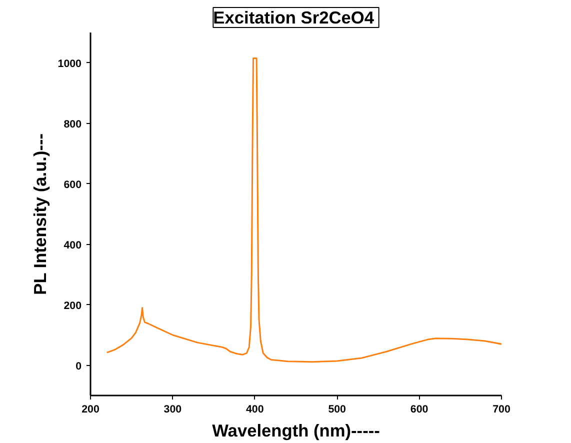 The height and width of the screenshot is (443, 571). Describe the element at coordinates (79, 366) in the screenshot. I see `y-tick-label: 0` at that location.